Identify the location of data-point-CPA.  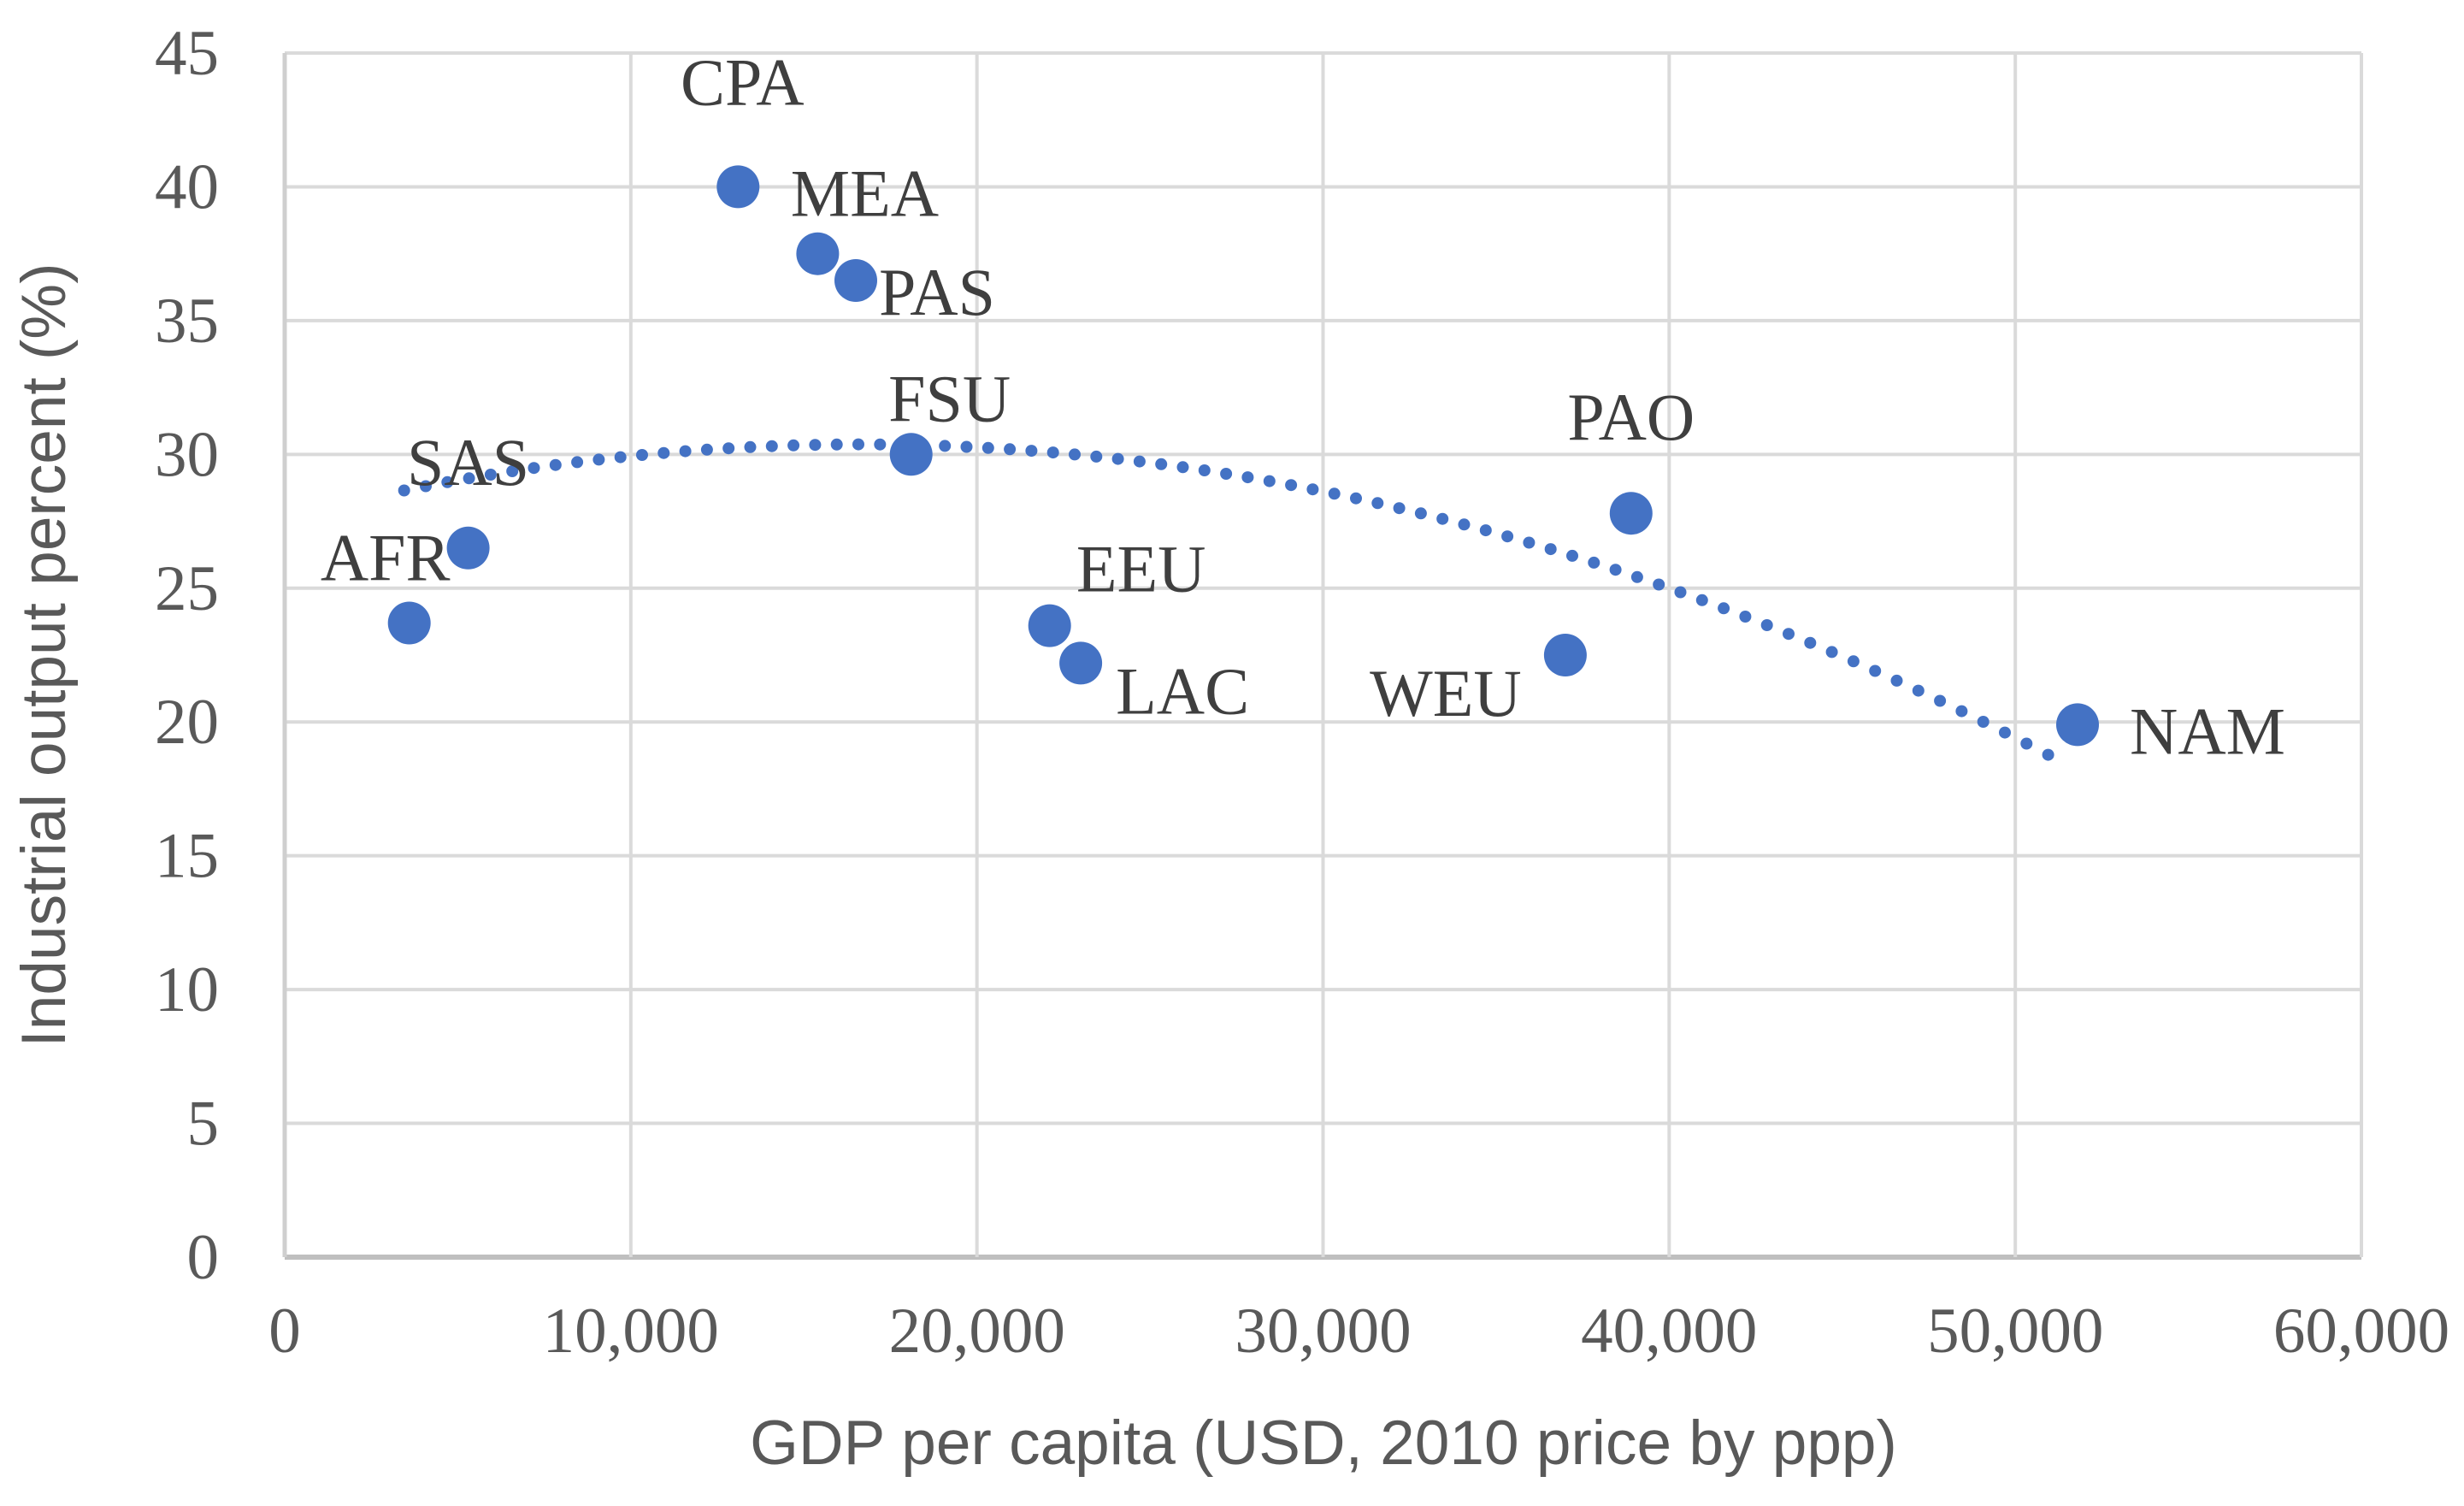
(738, 187).